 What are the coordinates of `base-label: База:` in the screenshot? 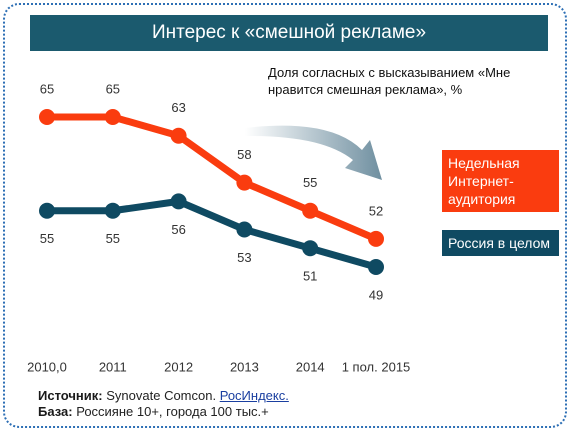 It's located at (55, 411).